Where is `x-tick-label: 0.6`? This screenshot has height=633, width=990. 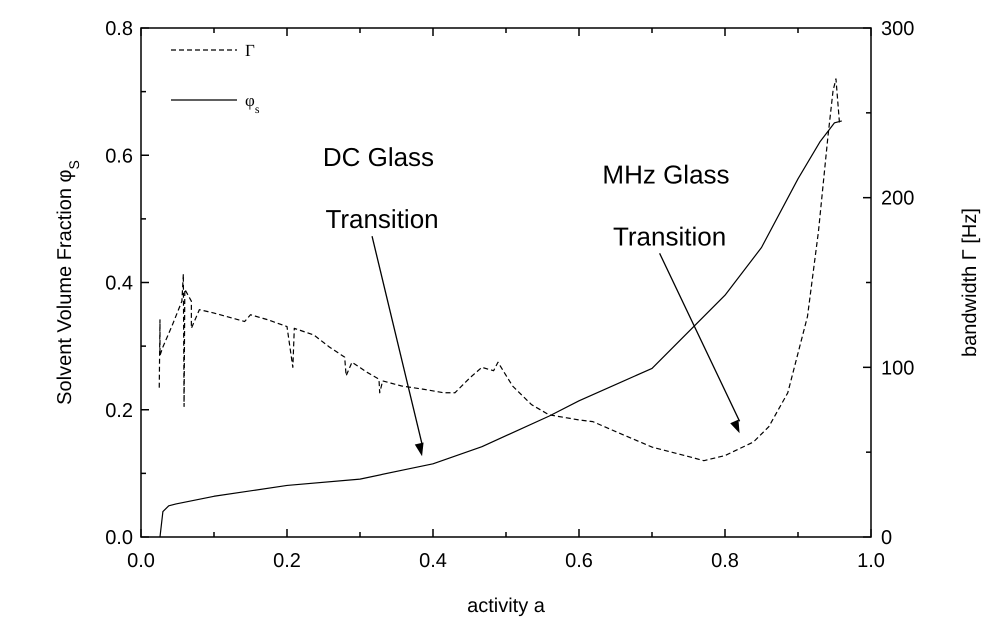 x-tick-label: 0.6 is located at coordinates (579, 561).